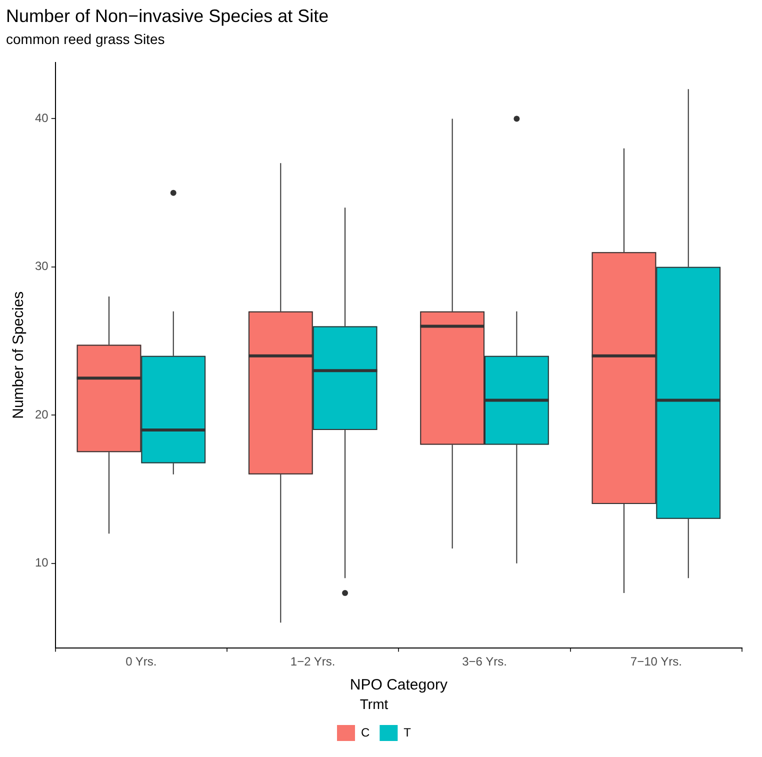 This screenshot has width=762, height=757. What do you see at coordinates (408, 732) in the screenshot?
I see `legend-label: T` at bounding box center [408, 732].